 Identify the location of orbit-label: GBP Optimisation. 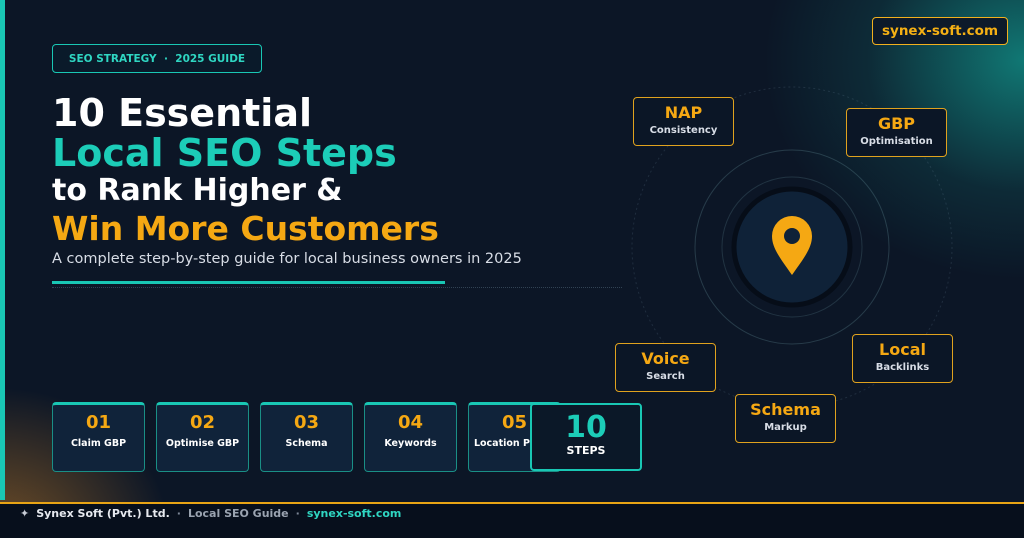
(896, 132).